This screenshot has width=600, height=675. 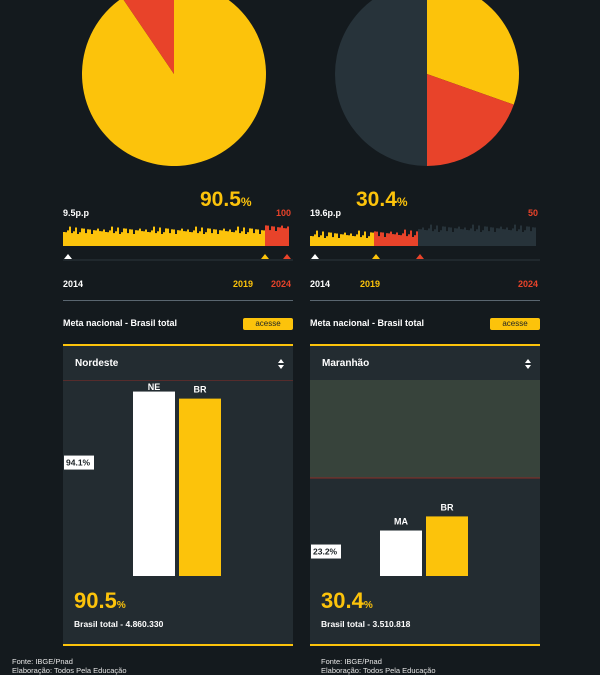 What do you see at coordinates (420, 256) in the screenshot?
I see `timeline-marker` at bounding box center [420, 256].